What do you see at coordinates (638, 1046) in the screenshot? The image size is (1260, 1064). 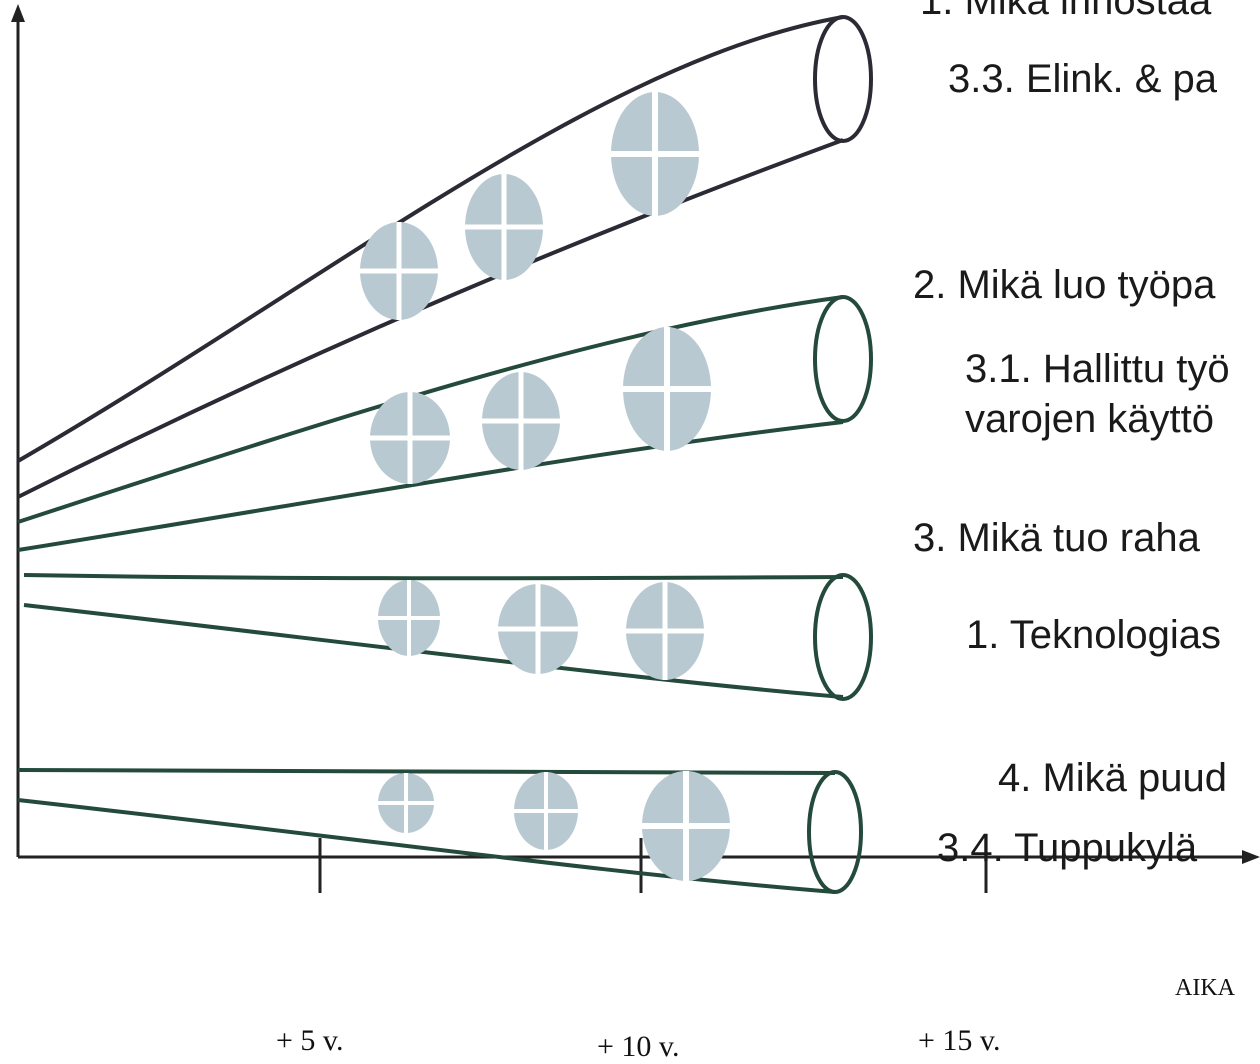 I see `tick-label-10: + 10 v.` at bounding box center [638, 1046].